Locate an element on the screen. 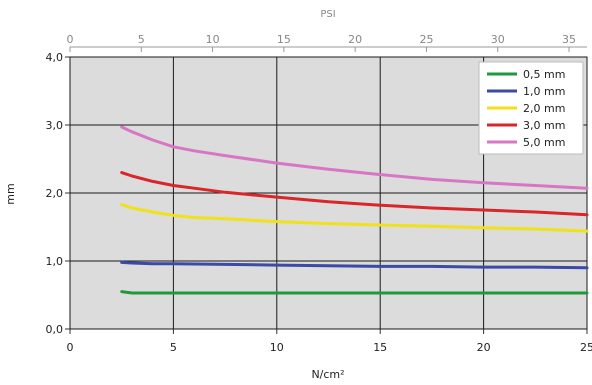  y-tick-label: 0,0 is located at coordinates (55, 329).